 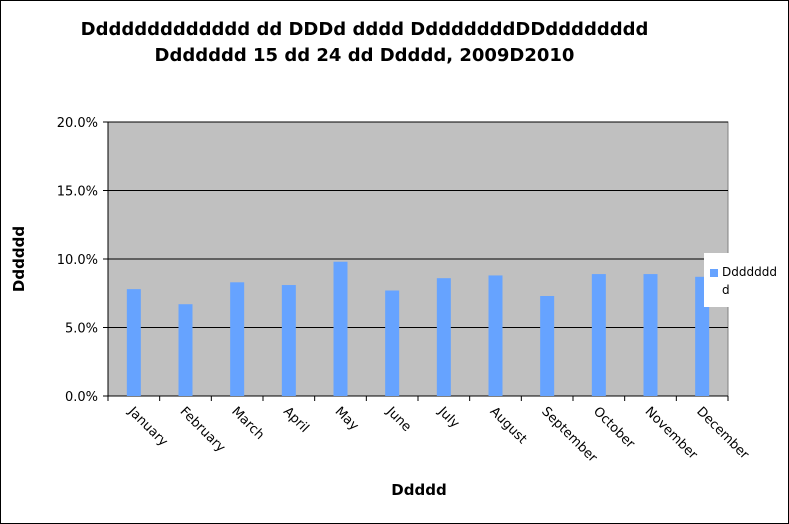 What do you see at coordinates (340, 328) in the screenshot?
I see `bar-may` at bounding box center [340, 328].